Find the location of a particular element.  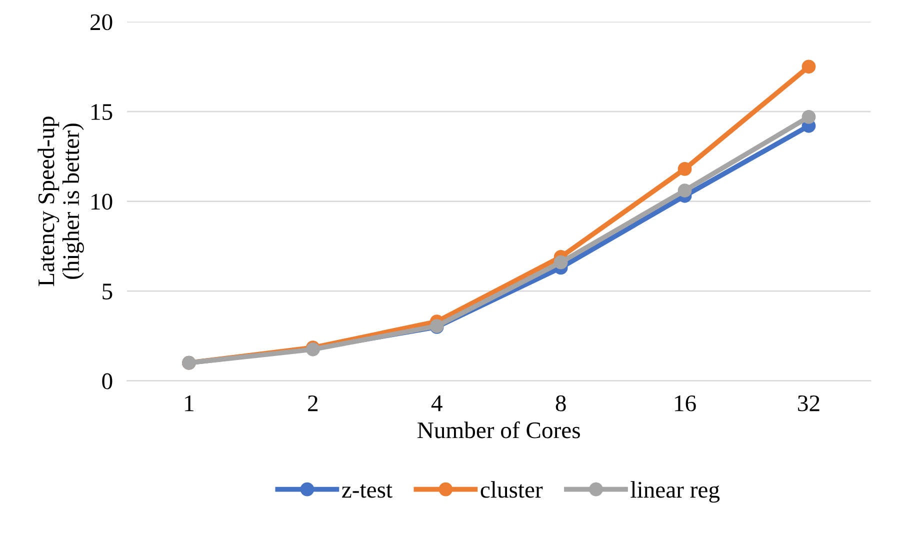

x-tick-label: 8 is located at coordinates (561, 403).